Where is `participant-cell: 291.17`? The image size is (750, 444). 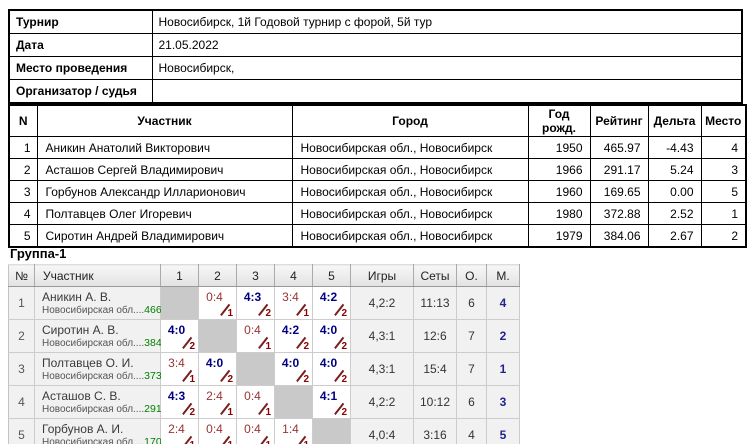 participant-cell: 291.17 is located at coordinates (619, 169).